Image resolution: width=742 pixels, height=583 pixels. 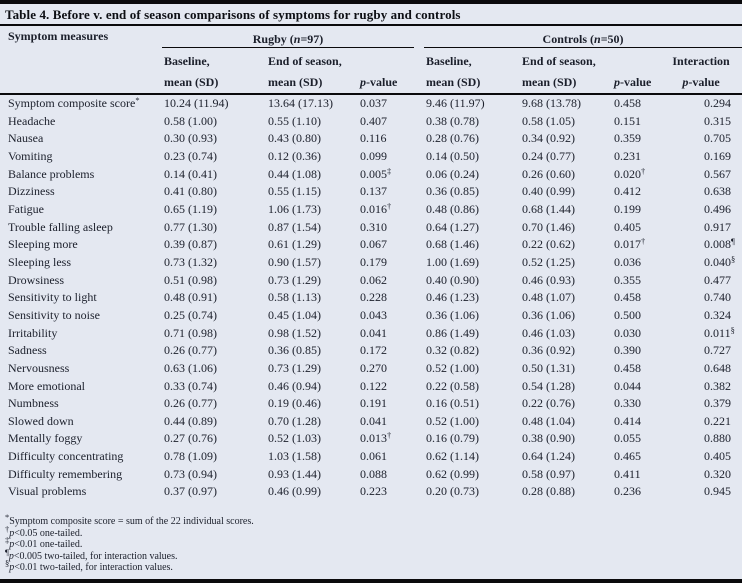 What do you see at coordinates (52, 297) in the screenshot?
I see `symptom-label: Sensitivity to light` at bounding box center [52, 297].